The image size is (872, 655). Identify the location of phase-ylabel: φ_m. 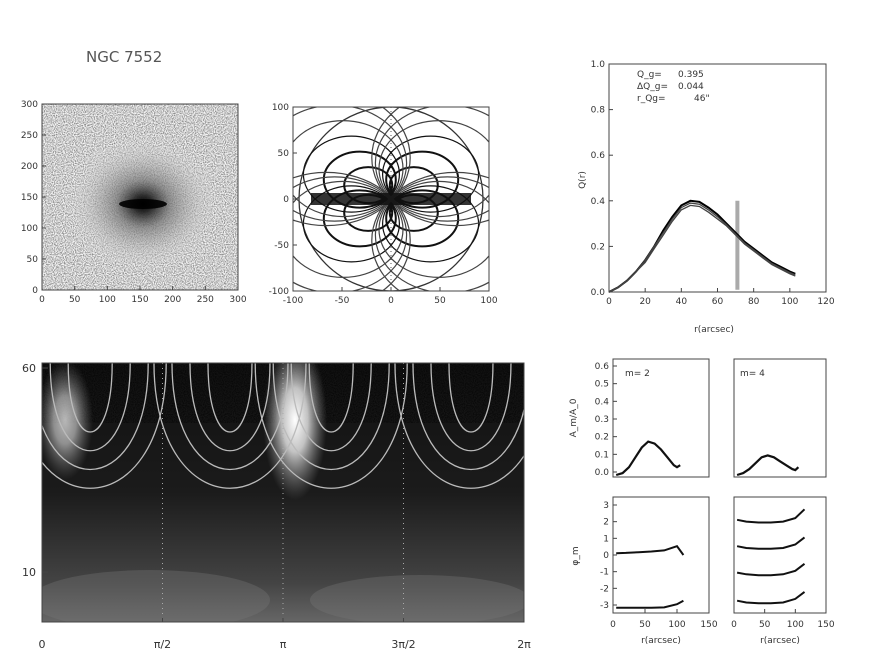
(576, 555).